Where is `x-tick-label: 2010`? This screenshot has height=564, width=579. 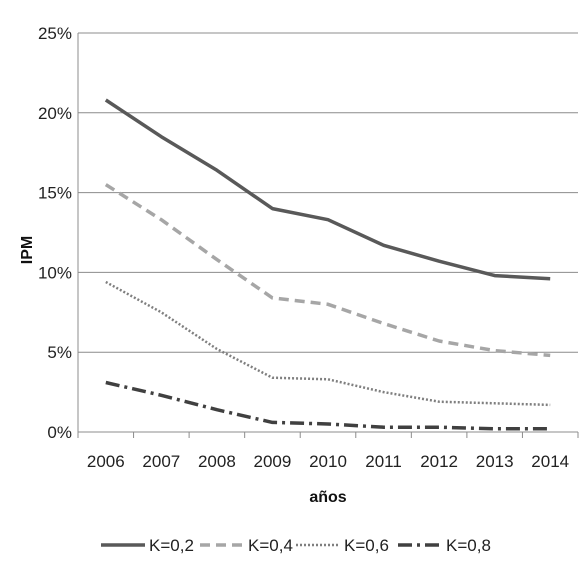 x-tick-label: 2010 is located at coordinates (328, 461).